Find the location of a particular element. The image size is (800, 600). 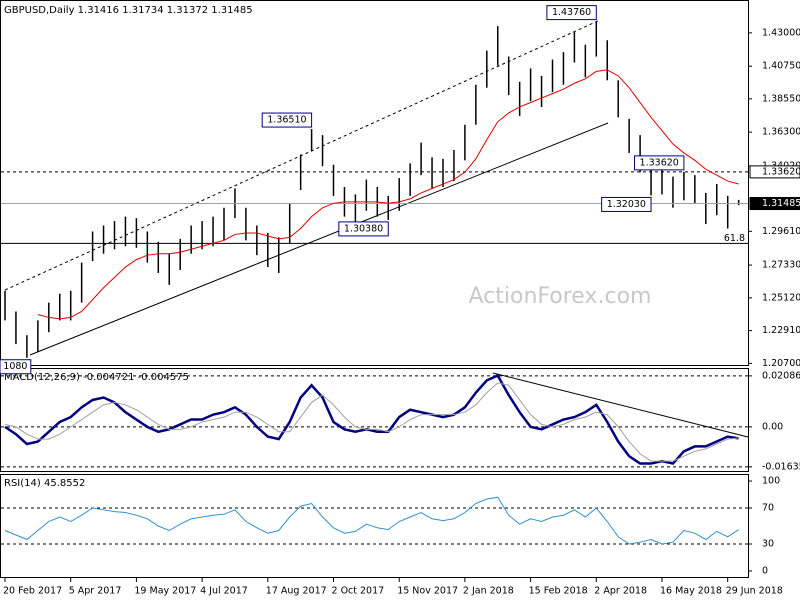

level-label: 1.33620 is located at coordinates (781, 171).